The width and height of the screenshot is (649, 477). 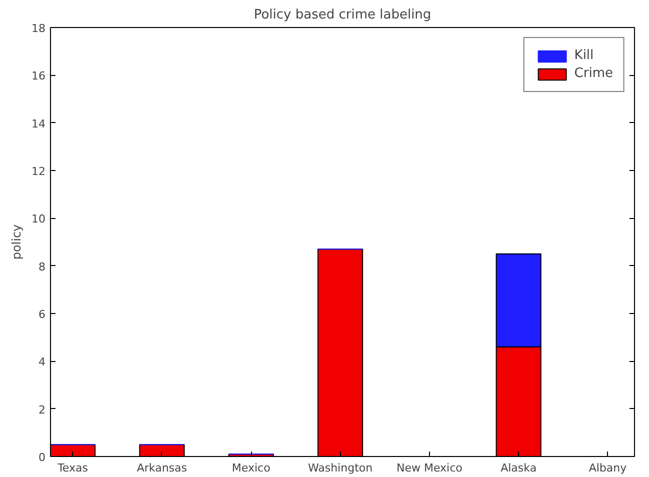 What do you see at coordinates (39, 171) in the screenshot?
I see `y-tick-label: 12` at bounding box center [39, 171].